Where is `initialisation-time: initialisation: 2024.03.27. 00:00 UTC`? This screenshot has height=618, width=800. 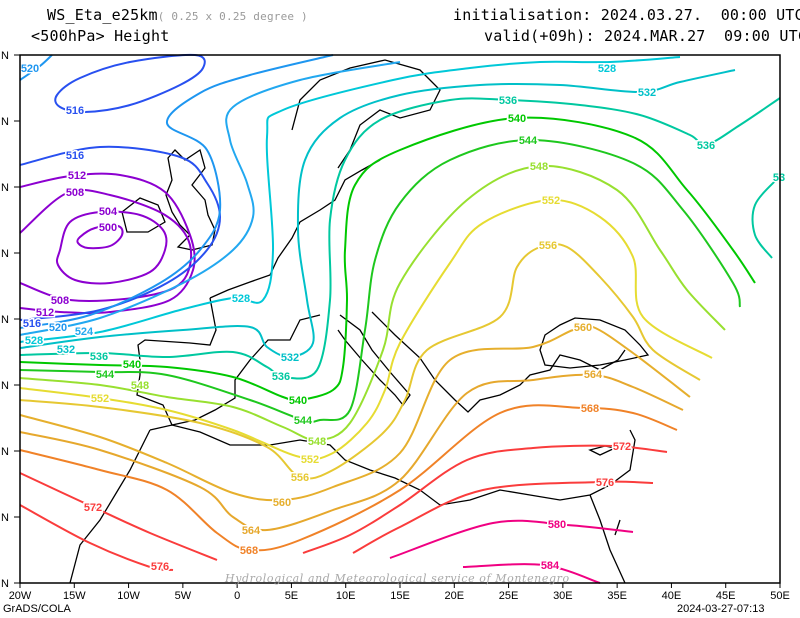 initialisation-time: initialisation: 2024.03.27. 00:00 UTC is located at coordinates (626, 15).